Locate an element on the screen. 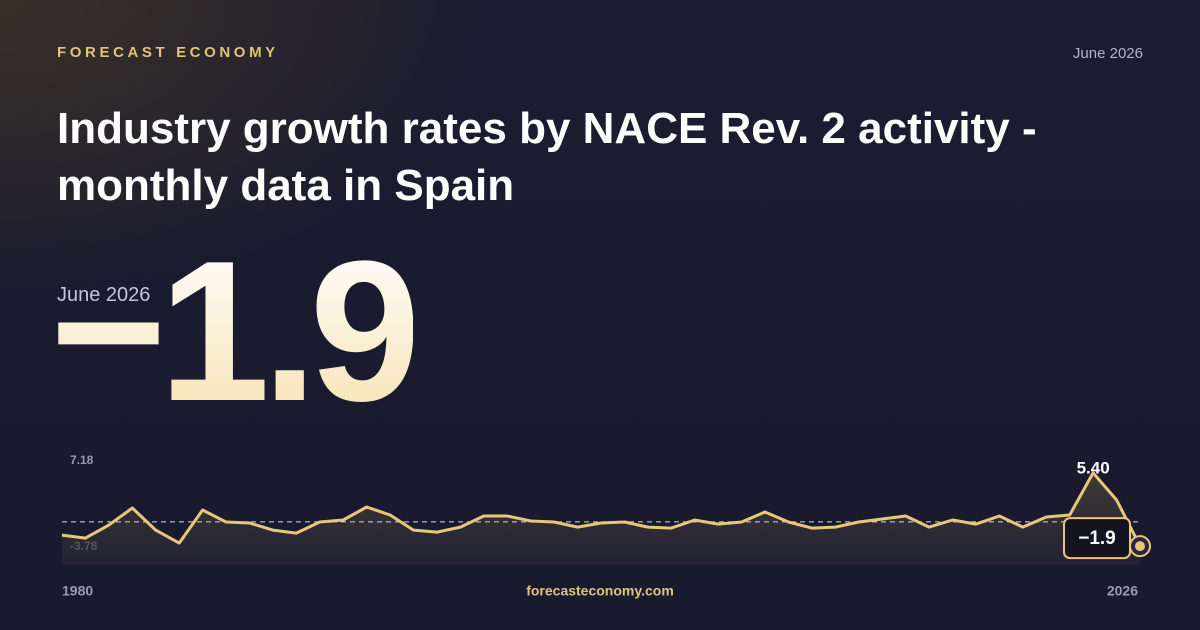  date: June 2026 is located at coordinates (1107, 53).